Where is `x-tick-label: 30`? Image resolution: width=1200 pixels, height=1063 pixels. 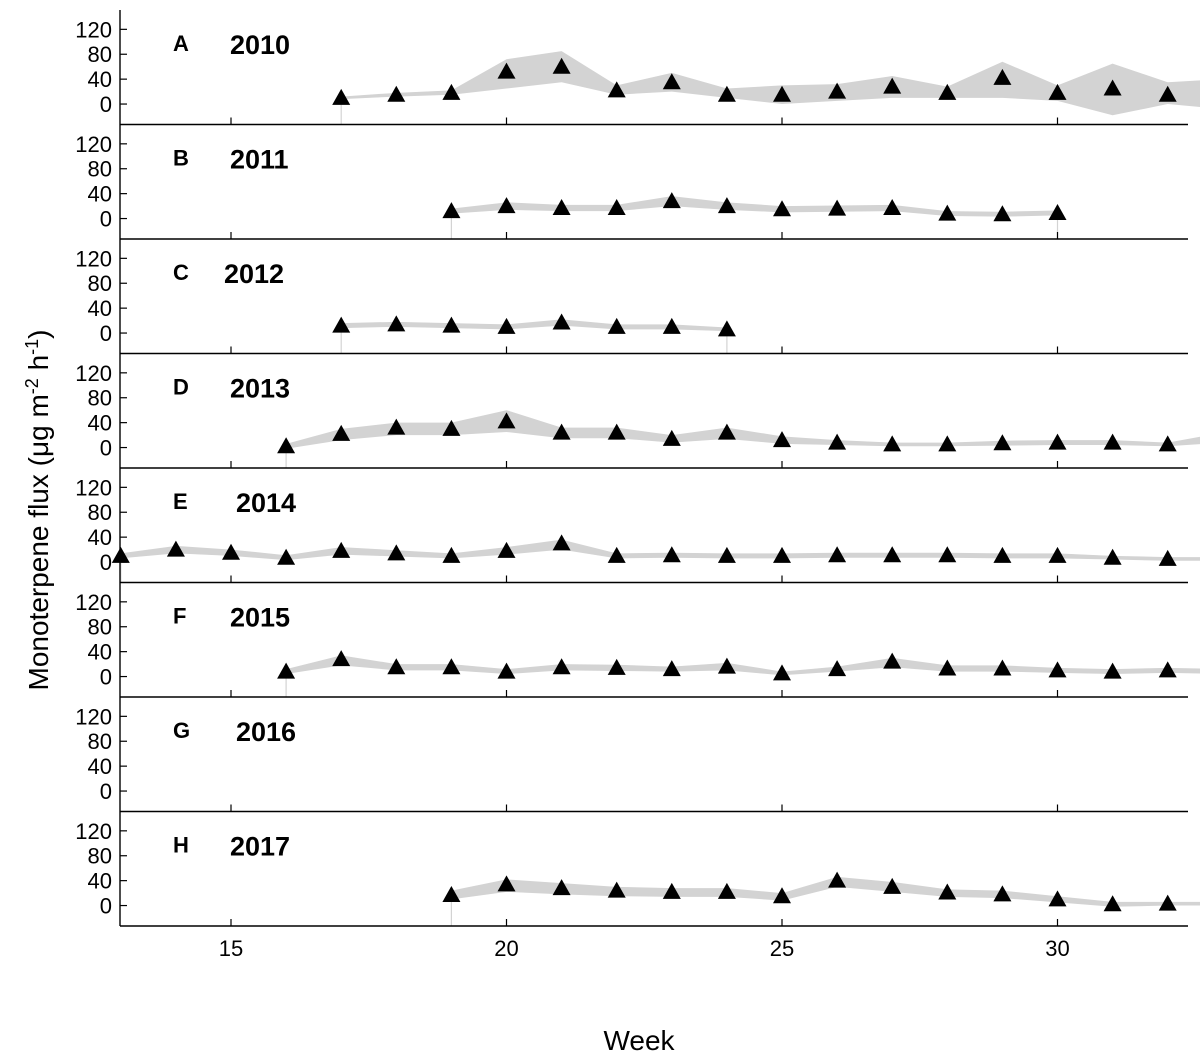
x-tick-label: 30 is located at coordinates (1057, 948).